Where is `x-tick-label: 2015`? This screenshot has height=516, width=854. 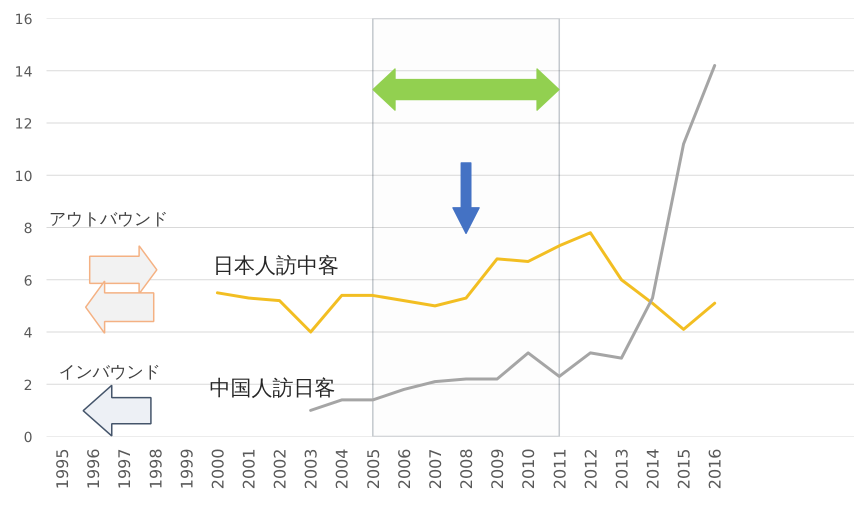 x-tick-label: 2015 is located at coordinates (684, 469).